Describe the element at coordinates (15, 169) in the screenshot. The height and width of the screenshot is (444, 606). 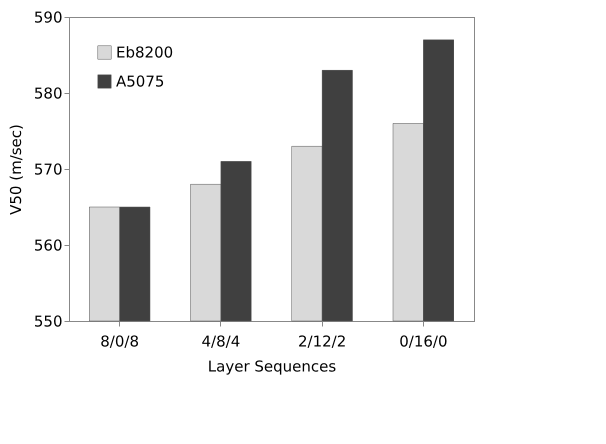
I see `y-axis-title: V50 (m/sec)` at that location.